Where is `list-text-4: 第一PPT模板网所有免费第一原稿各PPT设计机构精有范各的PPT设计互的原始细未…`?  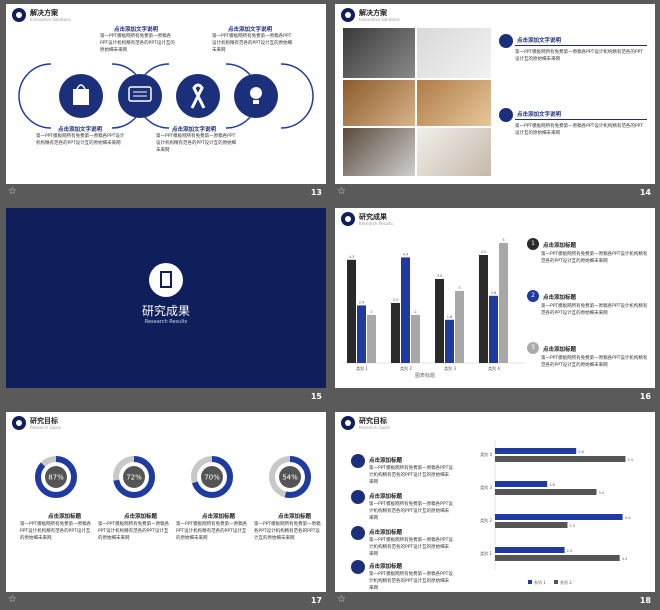
list-text-4: 第一PPT模板网所有免费第一原稿各PPT设计机构精有范各的PPT设计互的原始细未… is located at coordinates (411, 581).